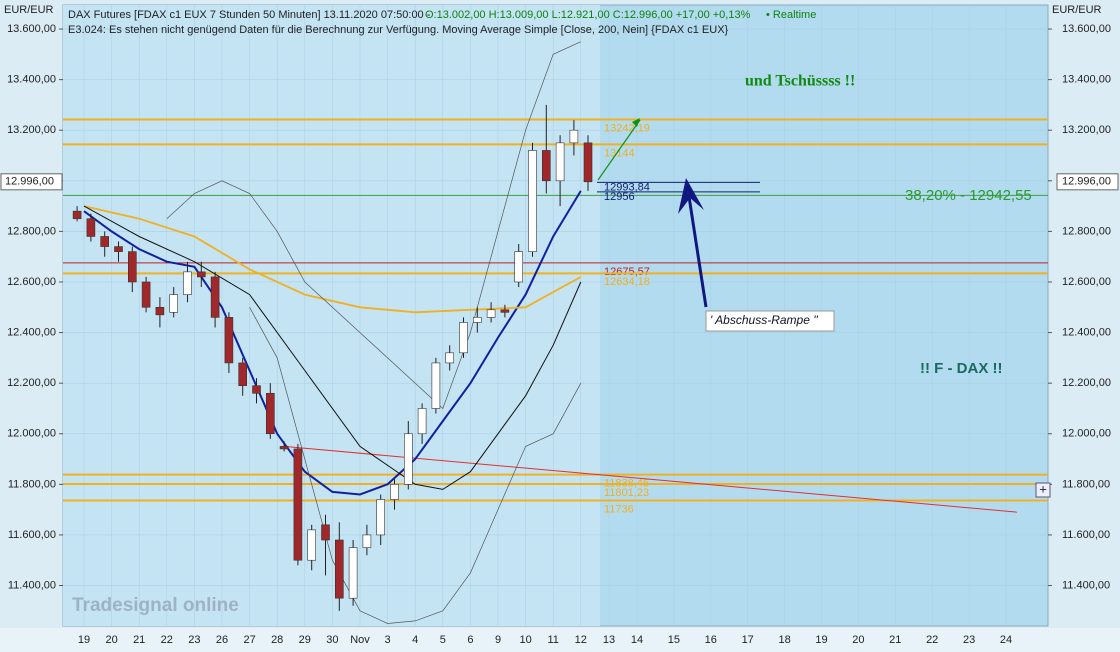  Describe the element at coordinates (674, 640) in the screenshot. I see `x-tick-label: 15` at that location.